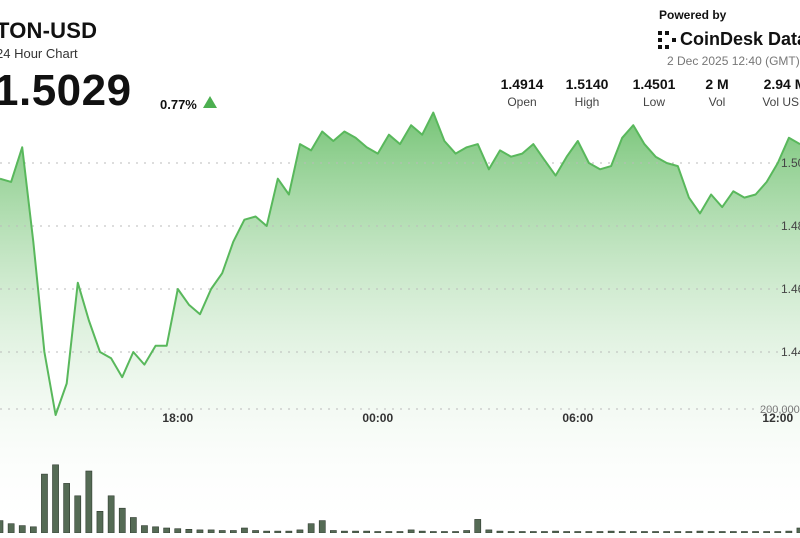 The image size is (800, 538). Describe the element at coordinates (522, 102) in the screenshot. I see `stat-label: Open` at that location.